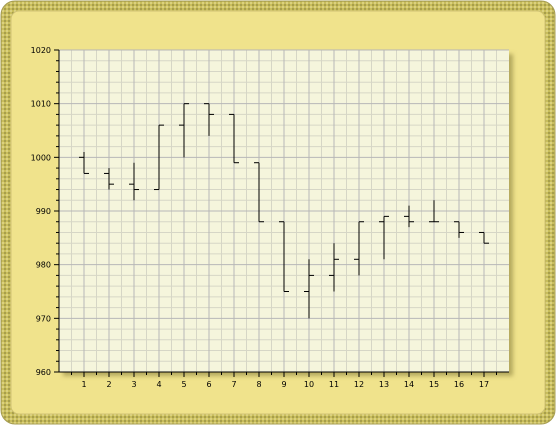 The height and width of the screenshot is (430, 560). Describe the element at coordinates (43, 318) in the screenshot. I see `y-tick-label: 970` at that location.